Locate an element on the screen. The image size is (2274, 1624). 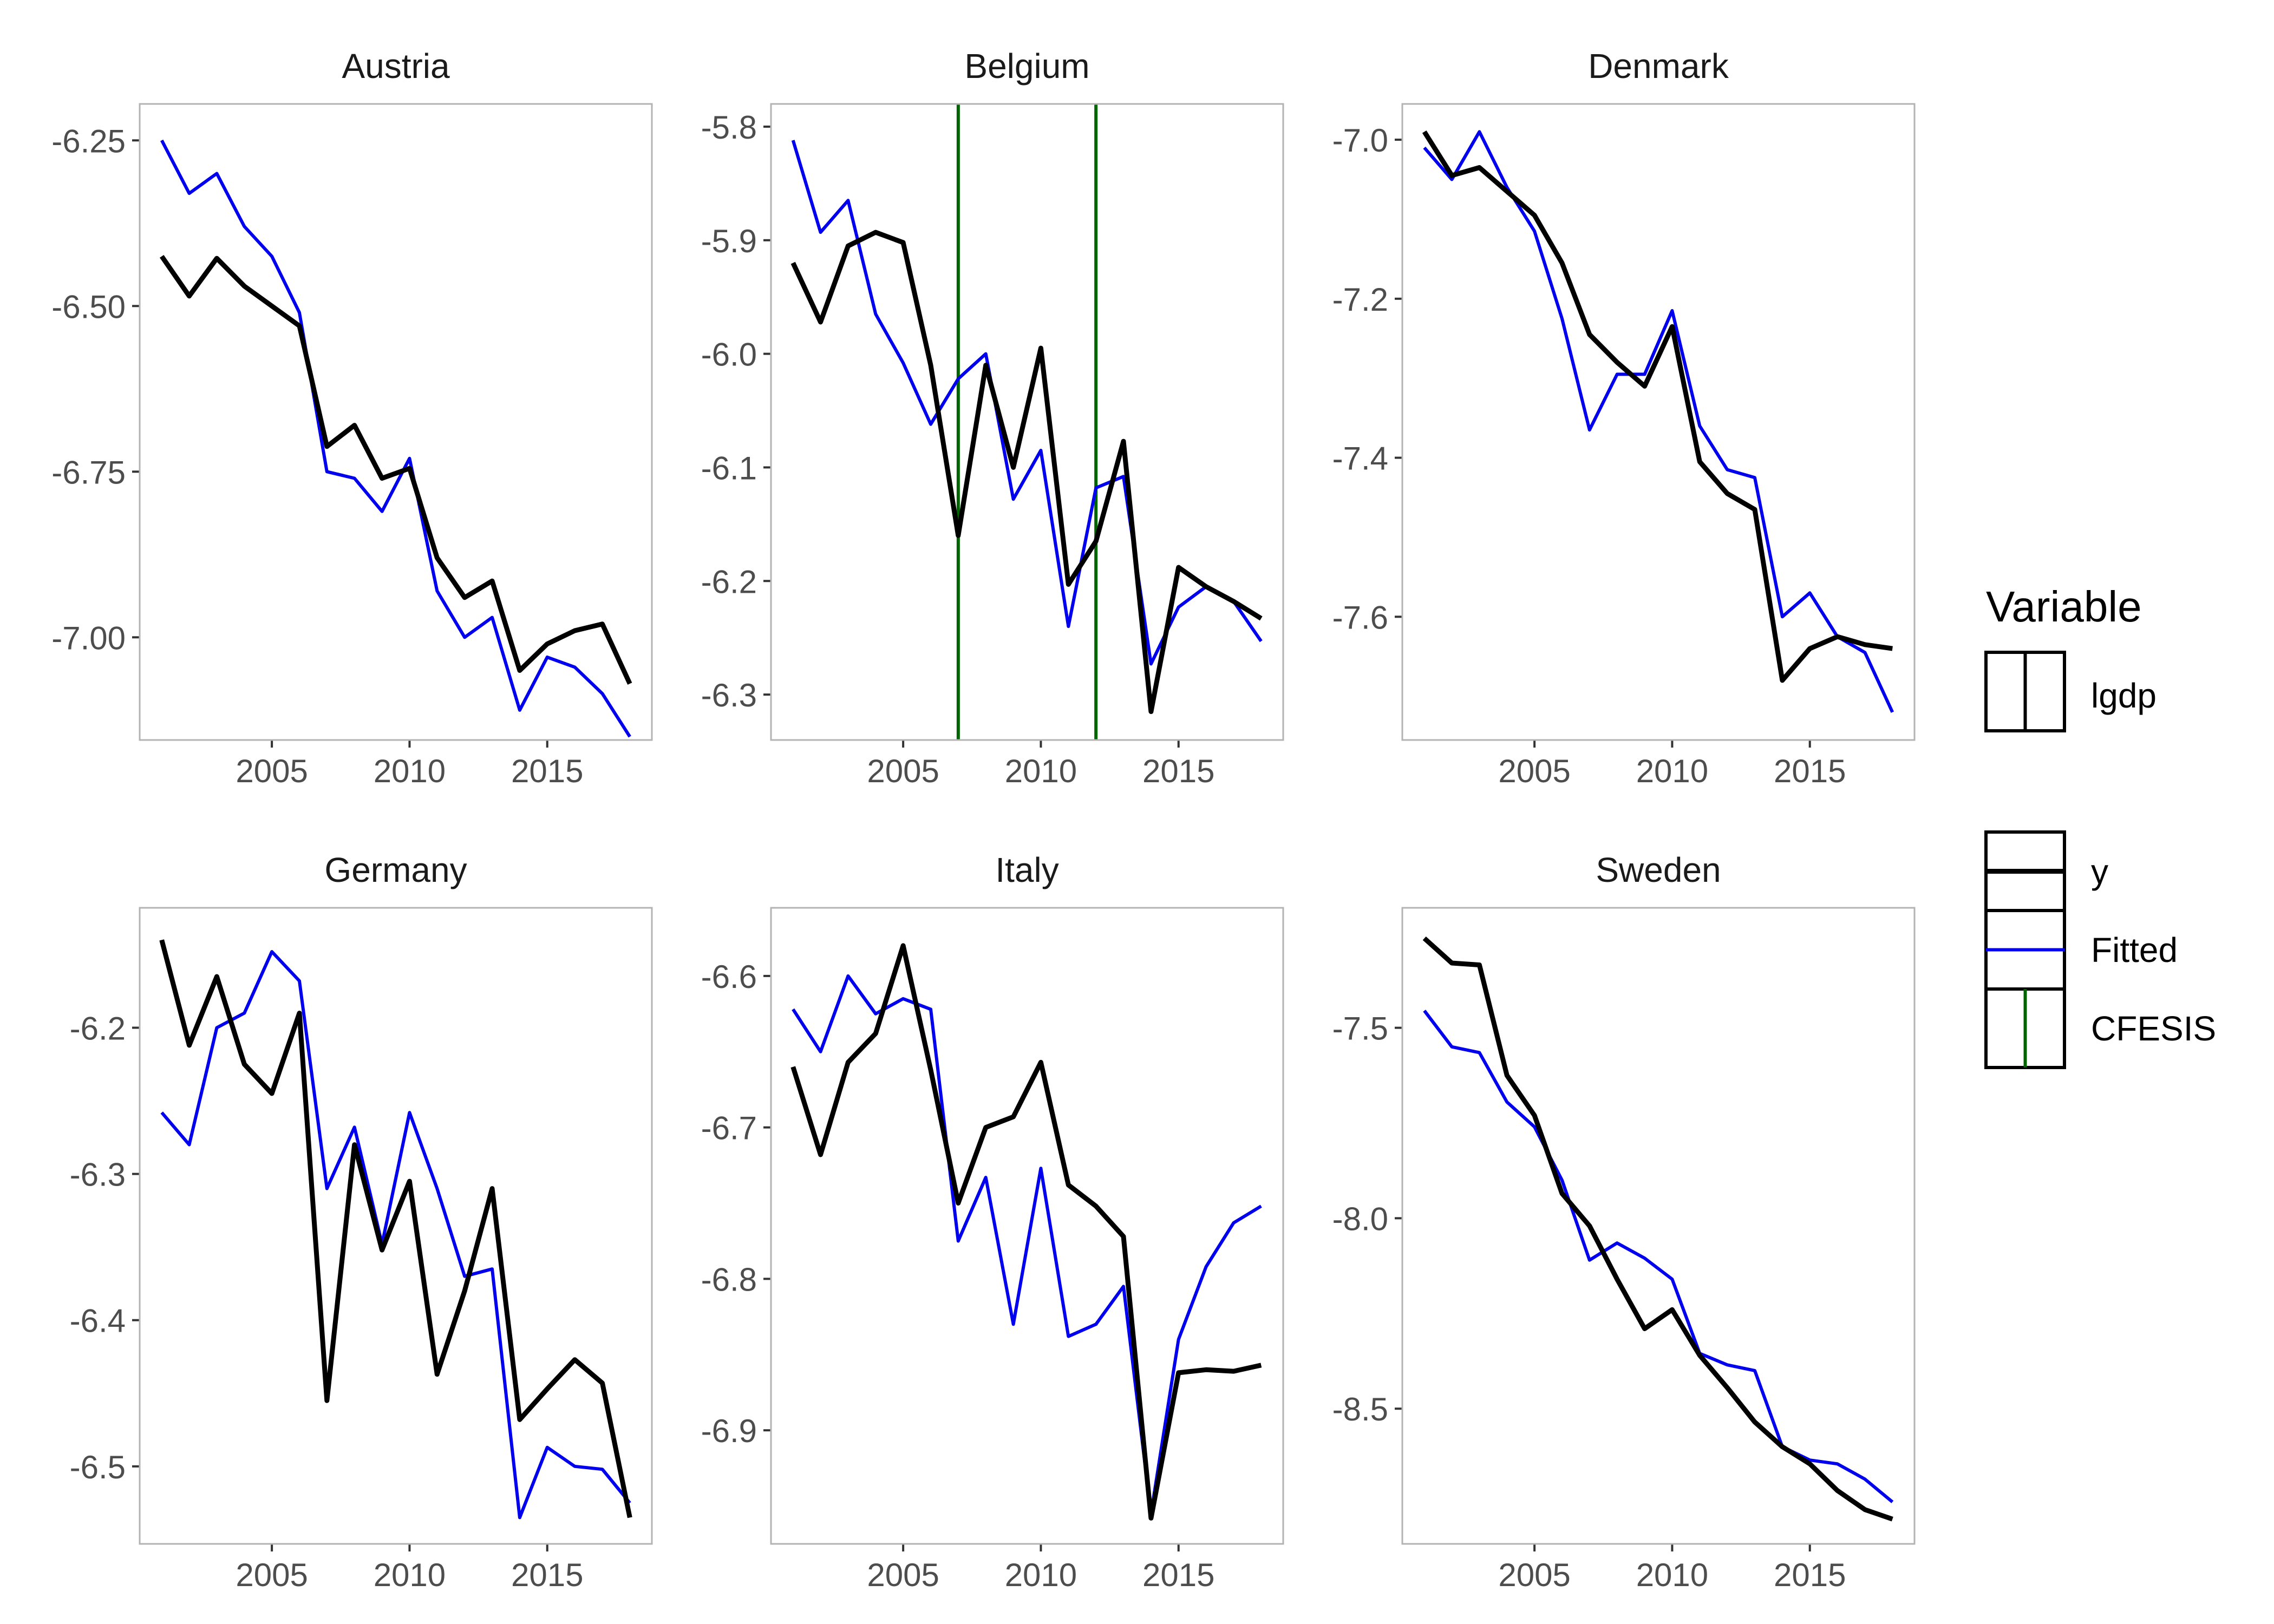
plot-area-denmark is located at coordinates (1658, 421).